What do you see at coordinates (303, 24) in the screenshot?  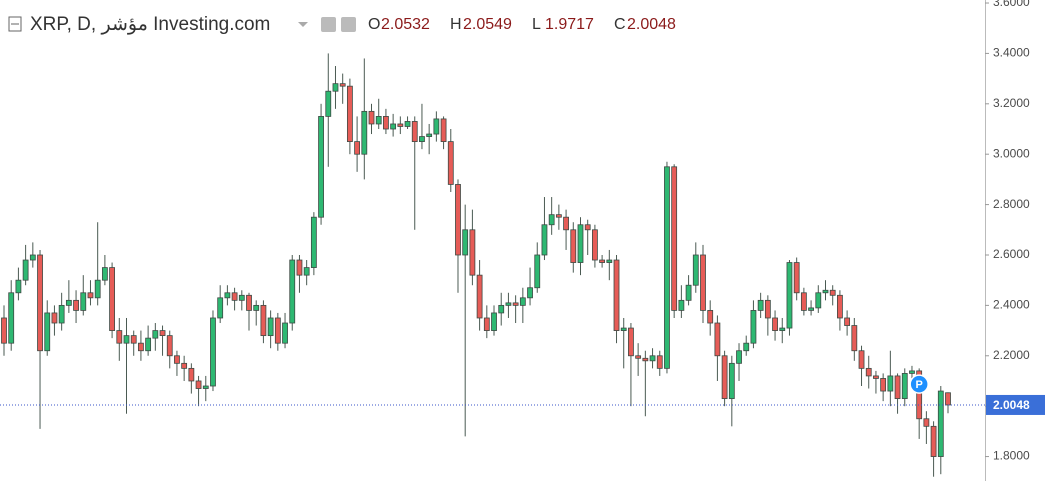 I see `title-dropdown` at bounding box center [303, 24].